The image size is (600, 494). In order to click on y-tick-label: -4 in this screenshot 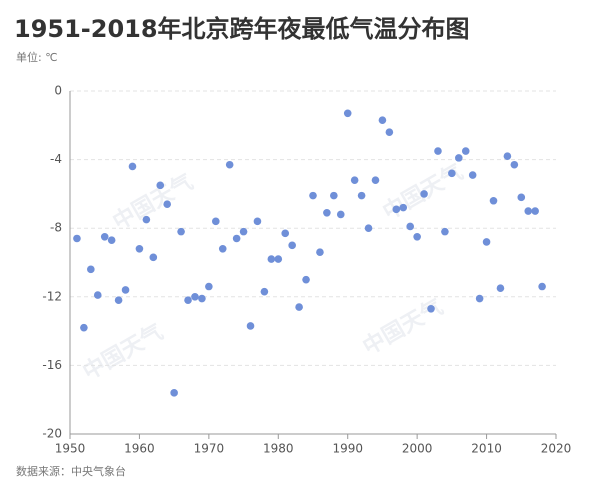, I will do `click(56, 159)`.